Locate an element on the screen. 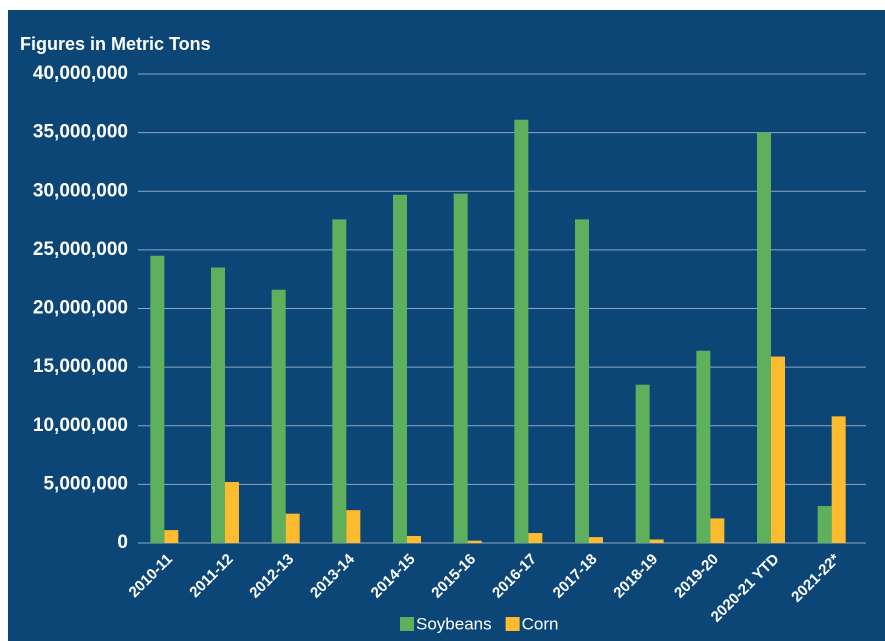 Image resolution: width=885 pixels, height=641 pixels. y-tick-label: 25,000,000 is located at coordinates (80, 249).